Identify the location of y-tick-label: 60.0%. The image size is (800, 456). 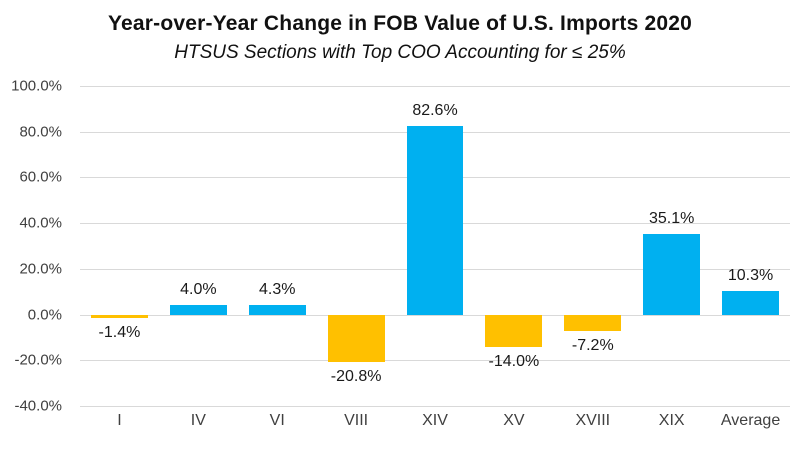
(40, 177).